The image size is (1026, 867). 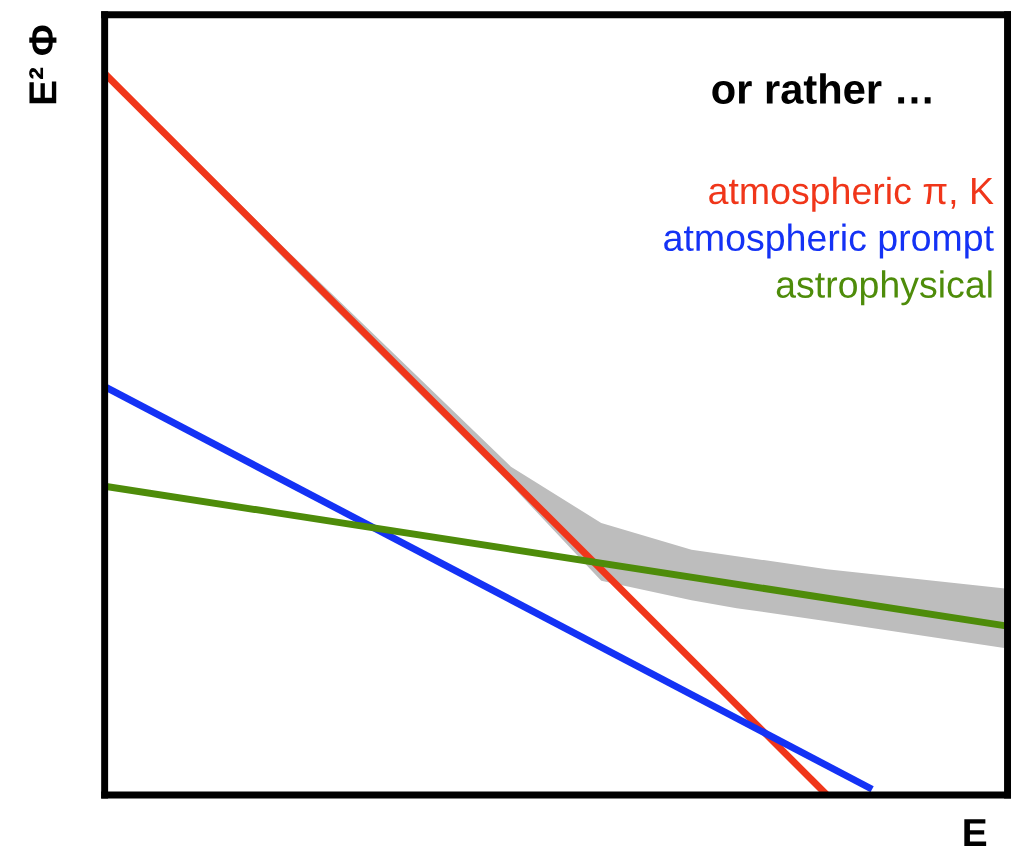 I want to click on text: astrophysical, so click(x=884, y=288).